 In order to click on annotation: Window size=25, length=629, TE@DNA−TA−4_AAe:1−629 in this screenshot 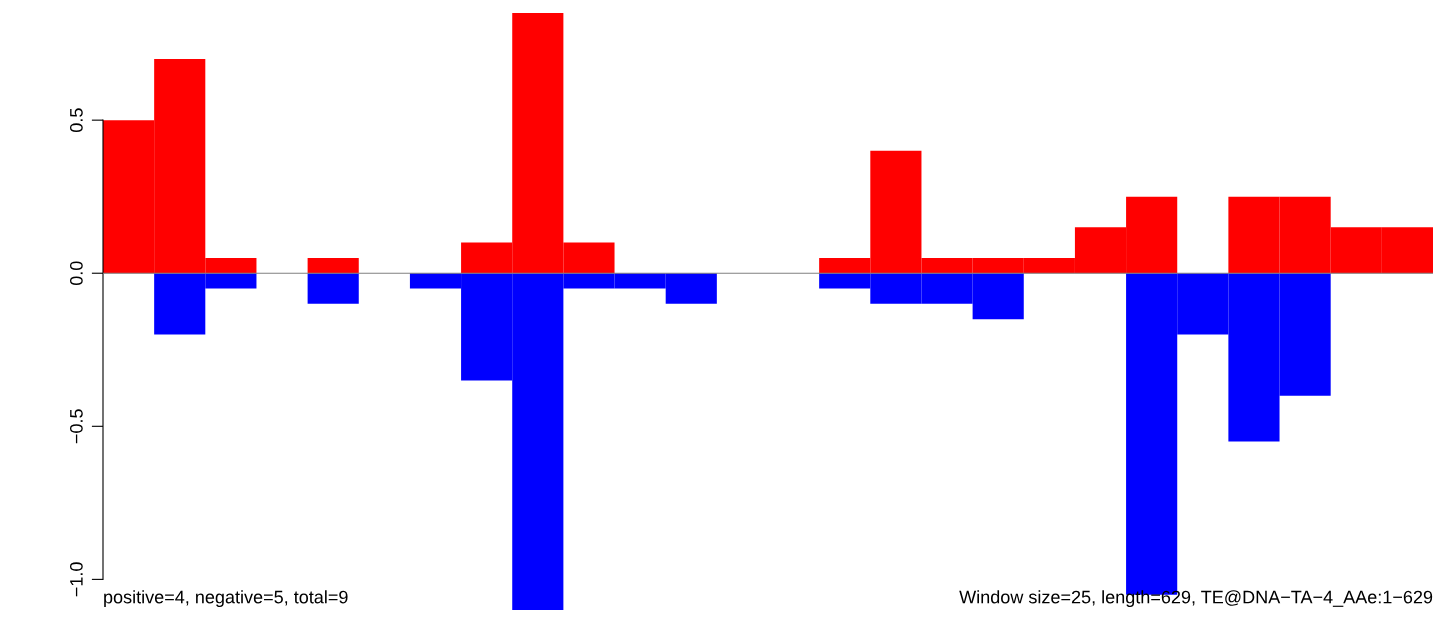, I will do `click(1196, 599)`.